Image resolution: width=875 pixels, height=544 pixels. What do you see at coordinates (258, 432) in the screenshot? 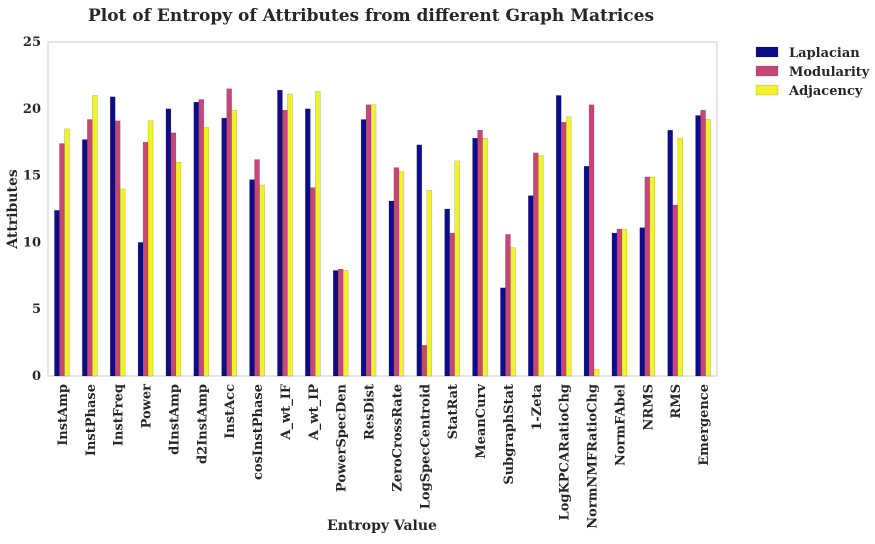
I see `x-tick-label-7: cosInstPhase` at bounding box center [258, 432].